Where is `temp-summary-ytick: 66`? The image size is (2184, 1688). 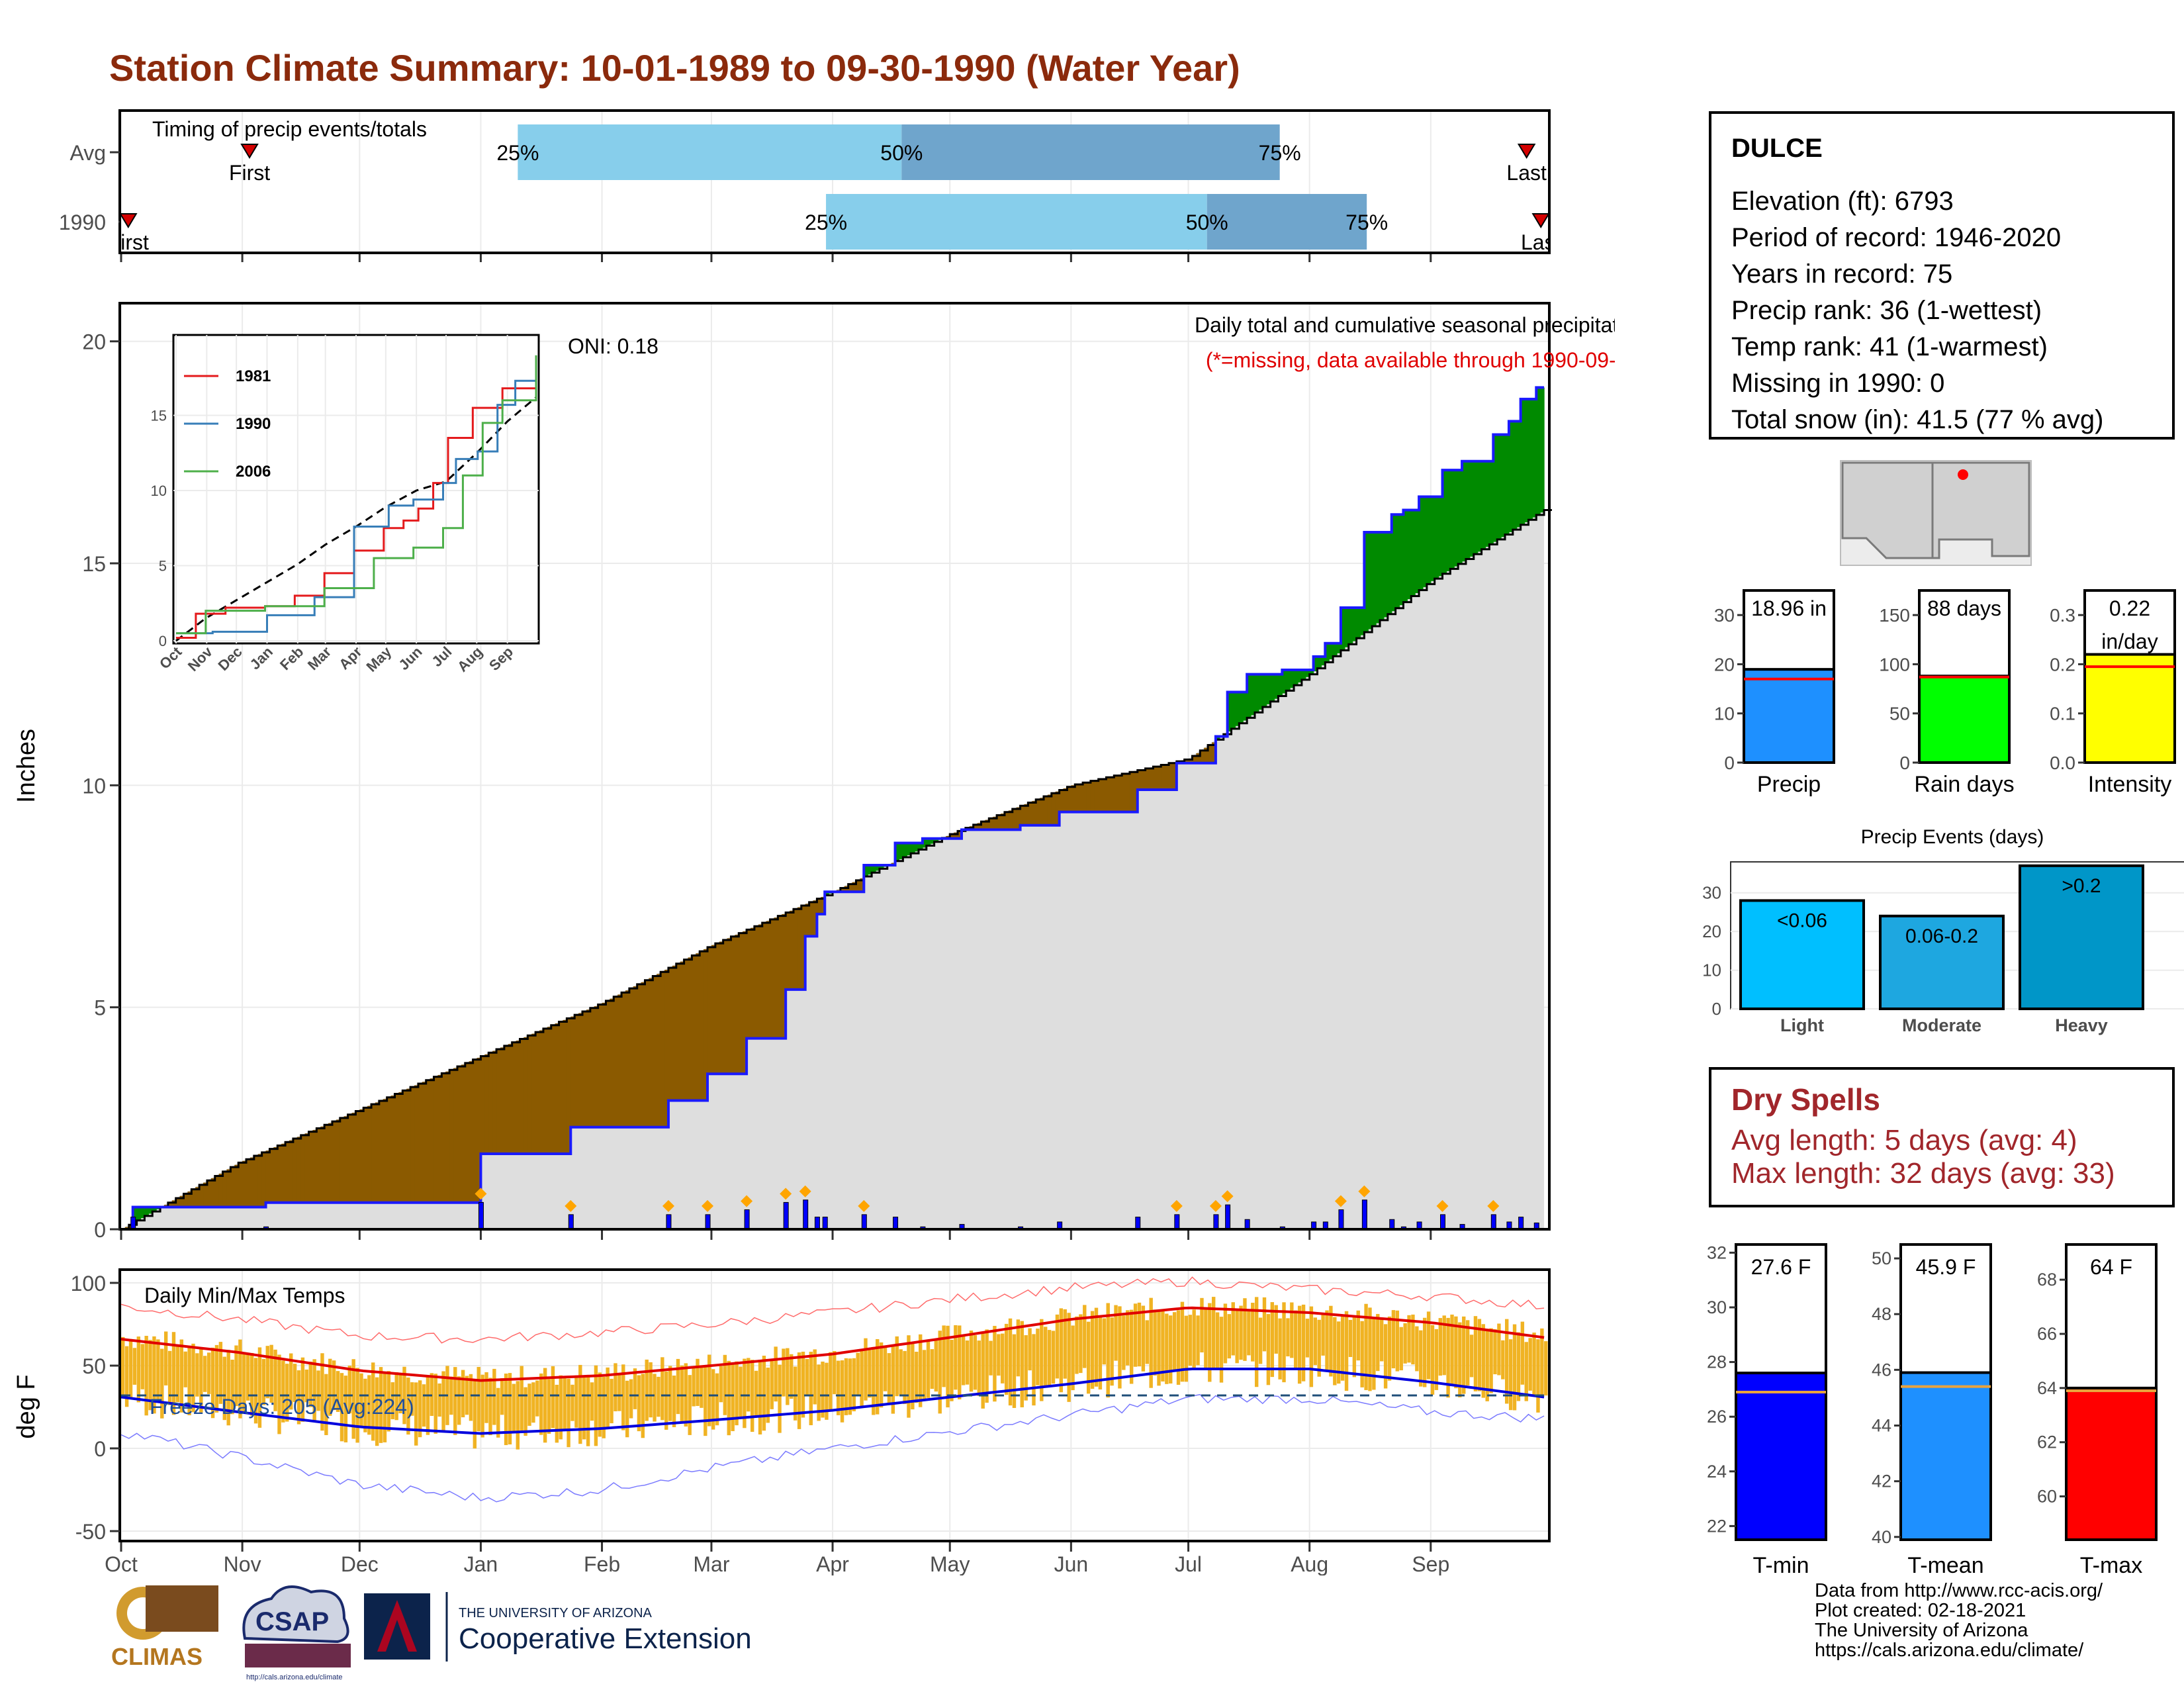 temp-summary-ytick: 66 is located at coordinates (2047, 1334).